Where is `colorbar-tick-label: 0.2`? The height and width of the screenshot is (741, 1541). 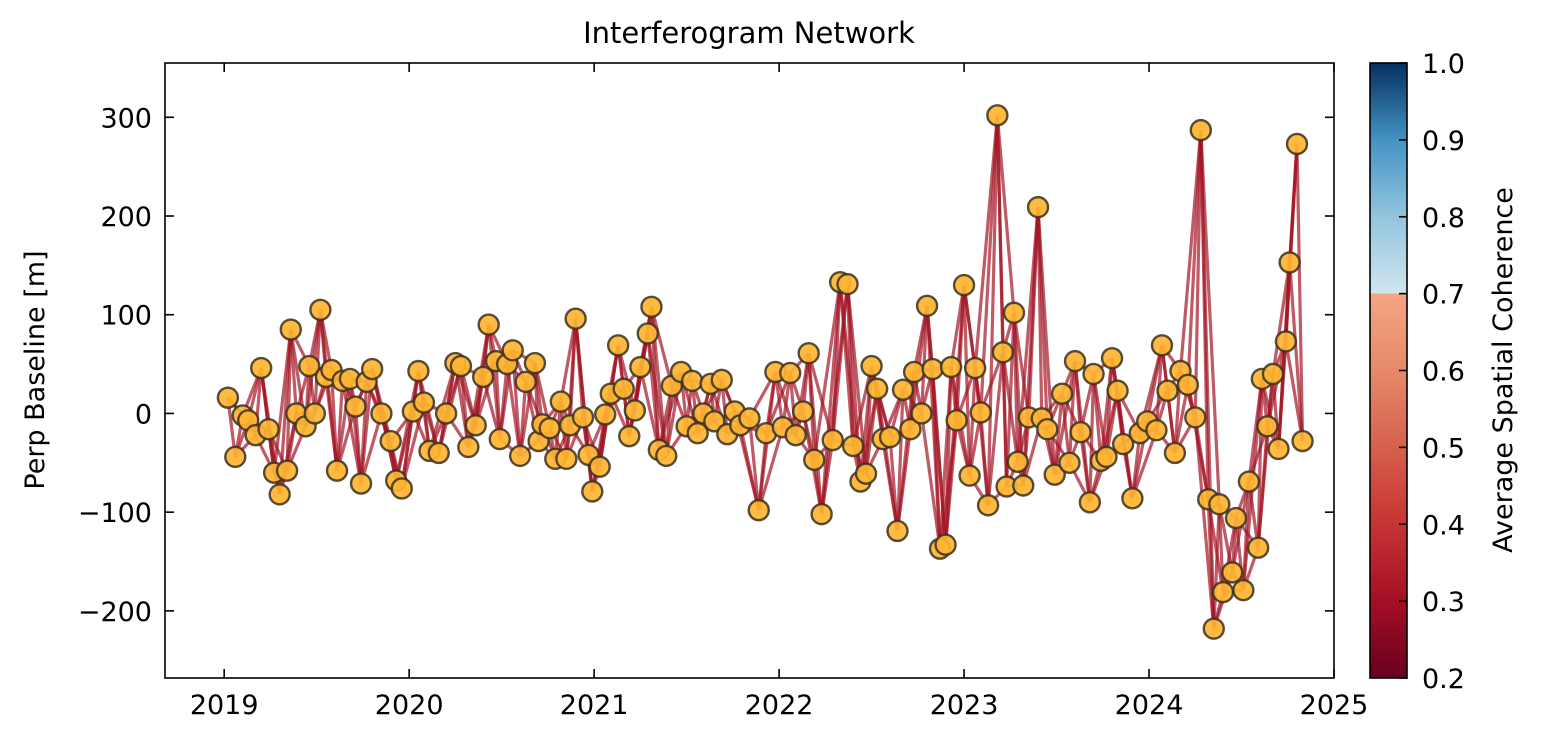 colorbar-tick-label: 0.2 is located at coordinates (1443, 679).